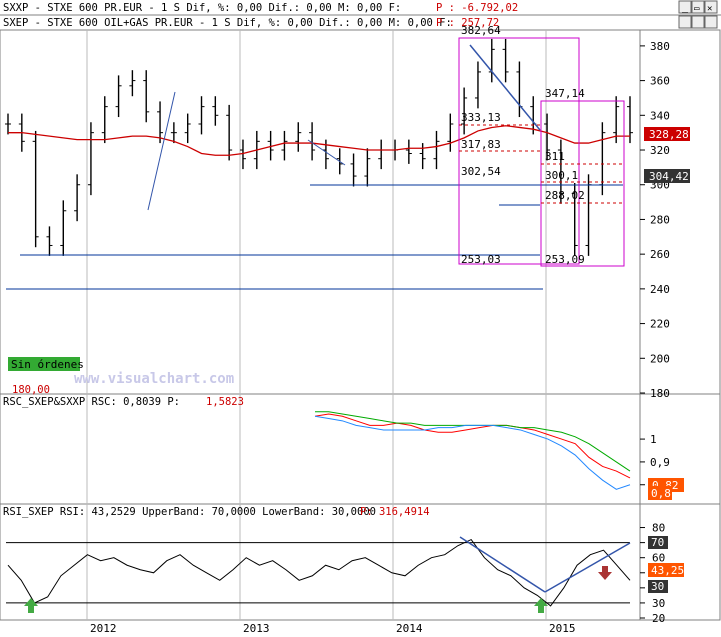 This screenshot has width=721, height=637. I want to click on price-badge-text: 304,42, so click(669, 176).